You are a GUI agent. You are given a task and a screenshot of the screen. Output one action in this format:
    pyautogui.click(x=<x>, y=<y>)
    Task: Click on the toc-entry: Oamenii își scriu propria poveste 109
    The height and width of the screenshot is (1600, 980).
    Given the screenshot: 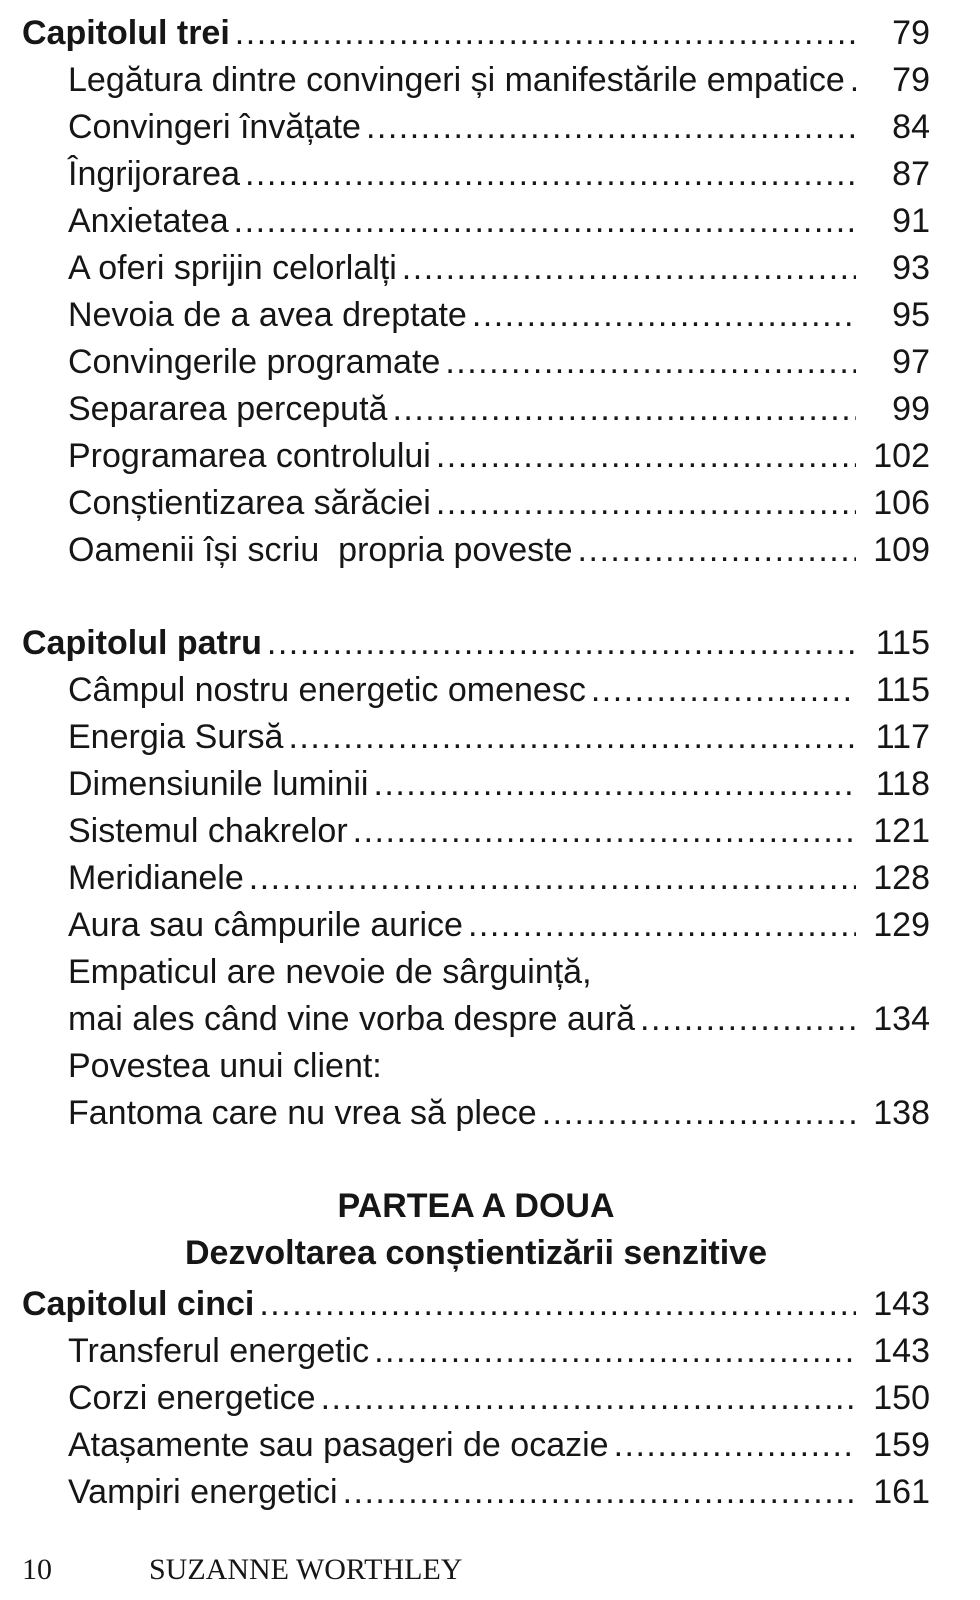 What is the action you would take?
    pyautogui.click(x=476, y=550)
    